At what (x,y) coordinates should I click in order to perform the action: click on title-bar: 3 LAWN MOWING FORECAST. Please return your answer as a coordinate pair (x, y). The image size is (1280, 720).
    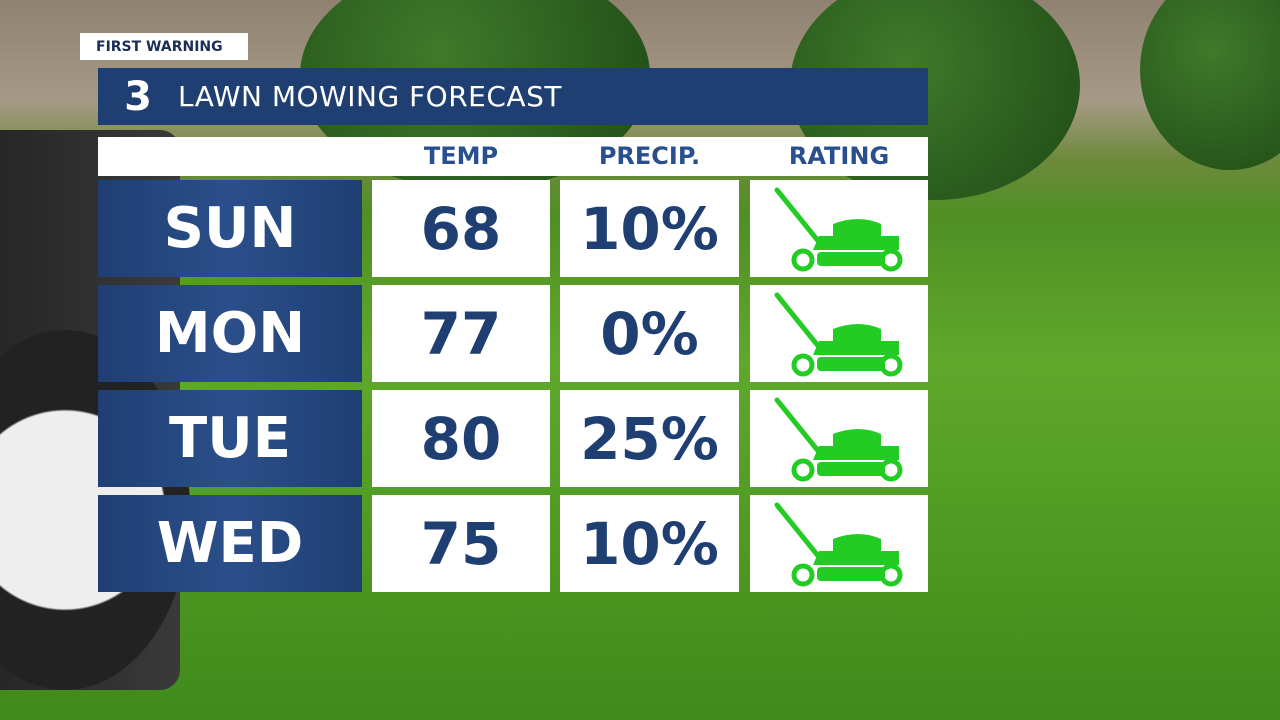
    Looking at the image, I should click on (513, 96).